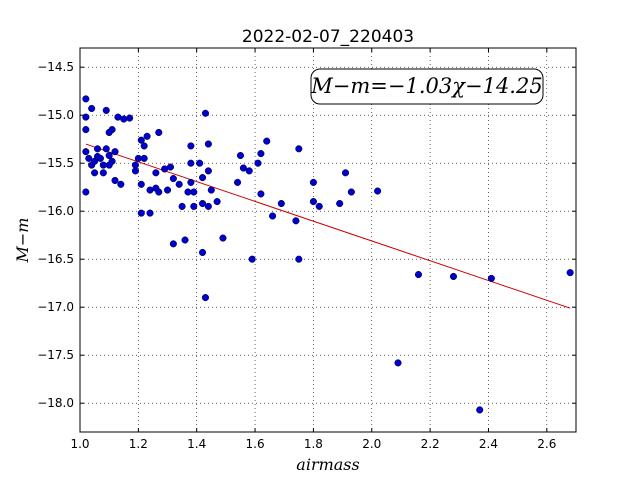  I want to click on annotation-text: M−m=−1.03χ−14.25, so click(426, 86).